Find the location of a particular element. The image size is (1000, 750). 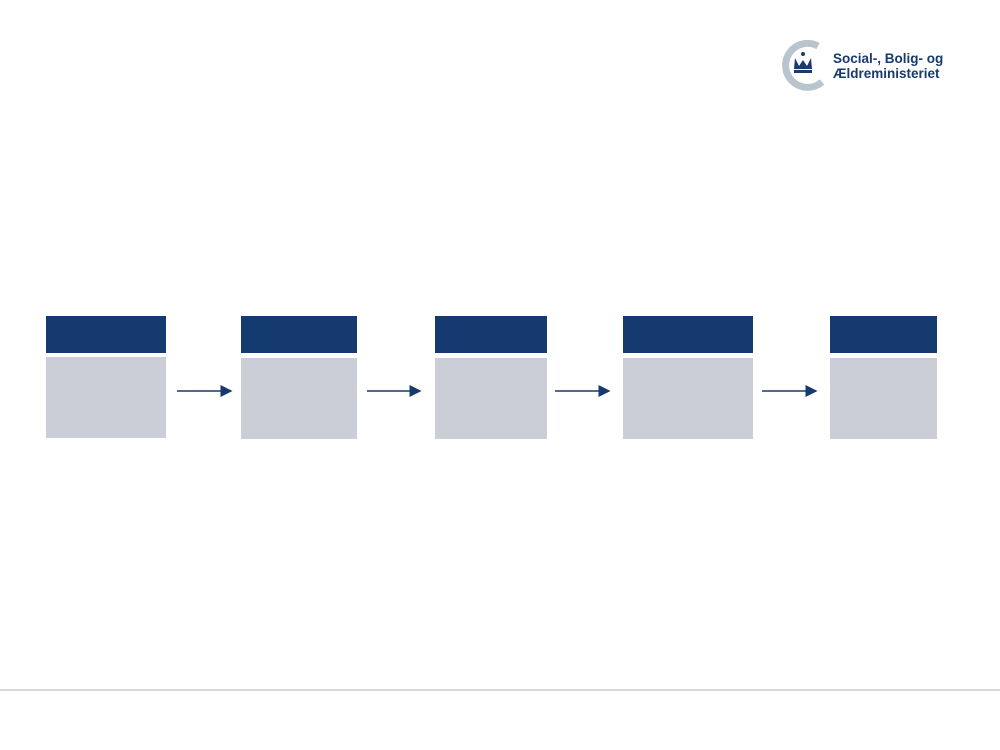

logo-line: Ældreministeriet is located at coordinates (886, 73).